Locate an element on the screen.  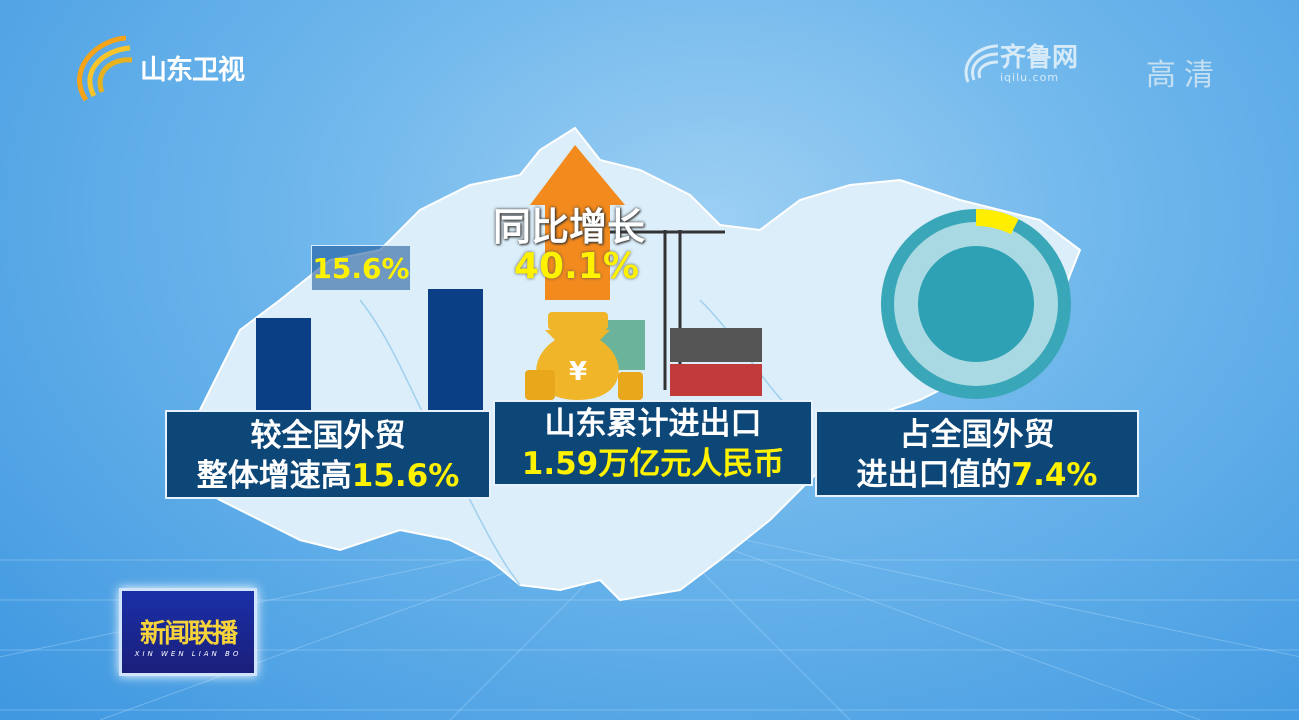
info-box-growth: 较全国外贸 整体增速高15.6% is located at coordinates (328, 454).